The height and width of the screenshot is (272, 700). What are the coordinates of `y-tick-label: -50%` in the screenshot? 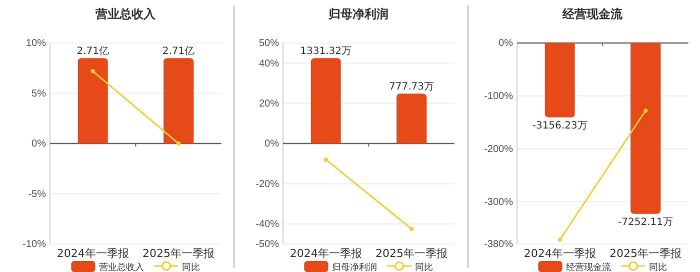 It's located at (268, 244).